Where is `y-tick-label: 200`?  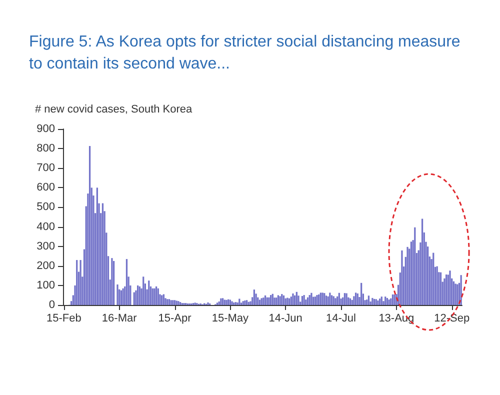
y-tick-label: 200 is located at coordinates (45, 266).